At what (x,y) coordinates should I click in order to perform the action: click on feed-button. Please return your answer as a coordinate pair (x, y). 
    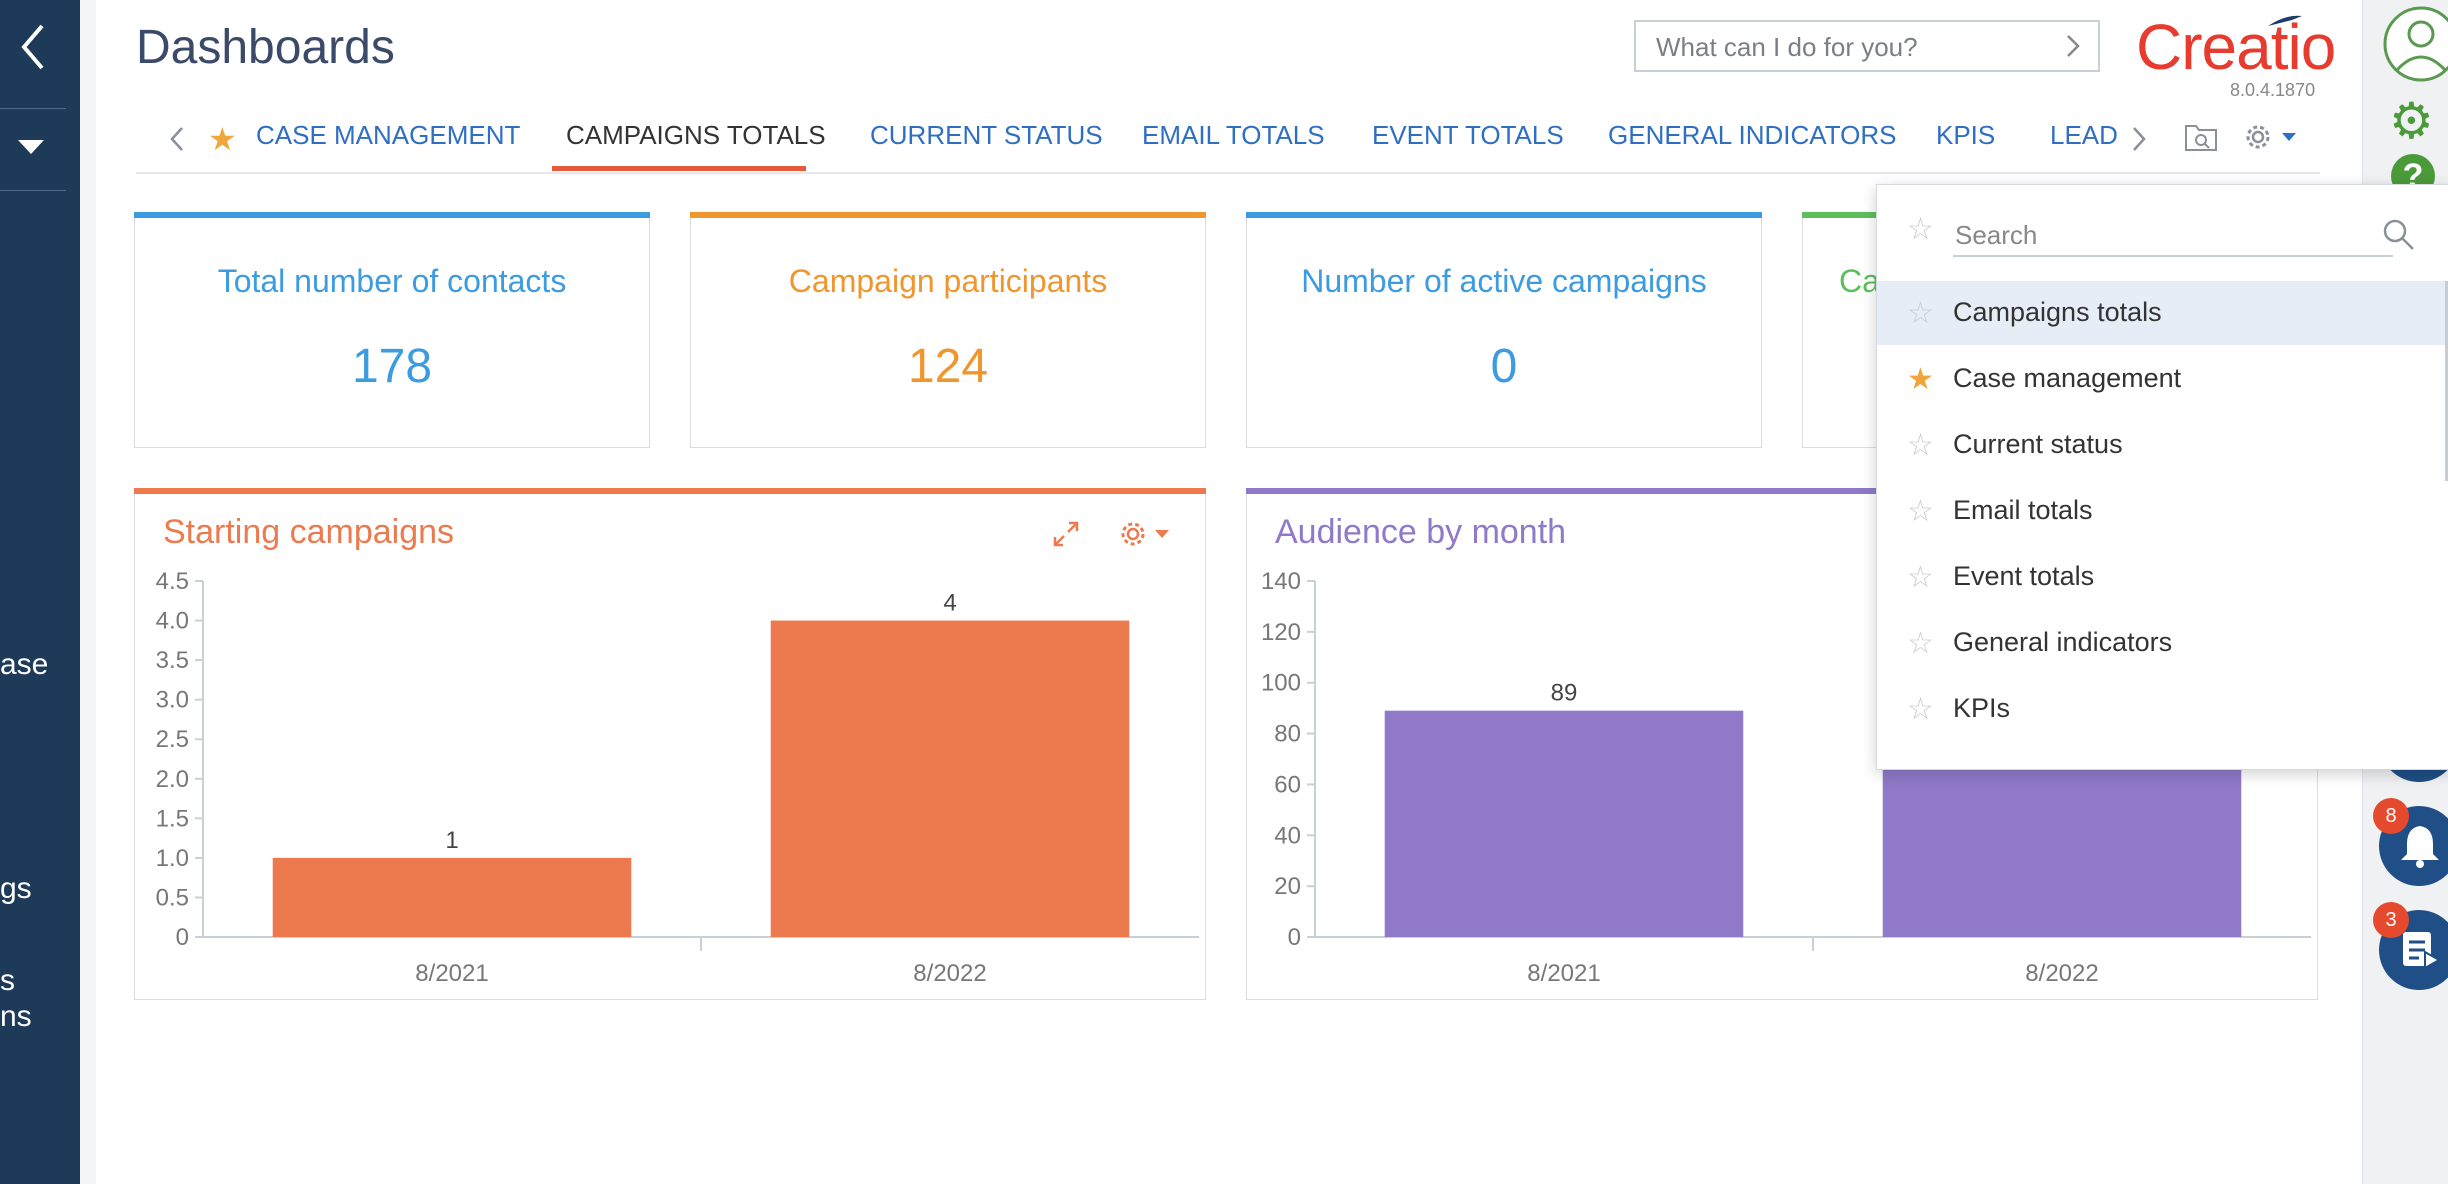
    Looking at the image, I should click on (2413, 950).